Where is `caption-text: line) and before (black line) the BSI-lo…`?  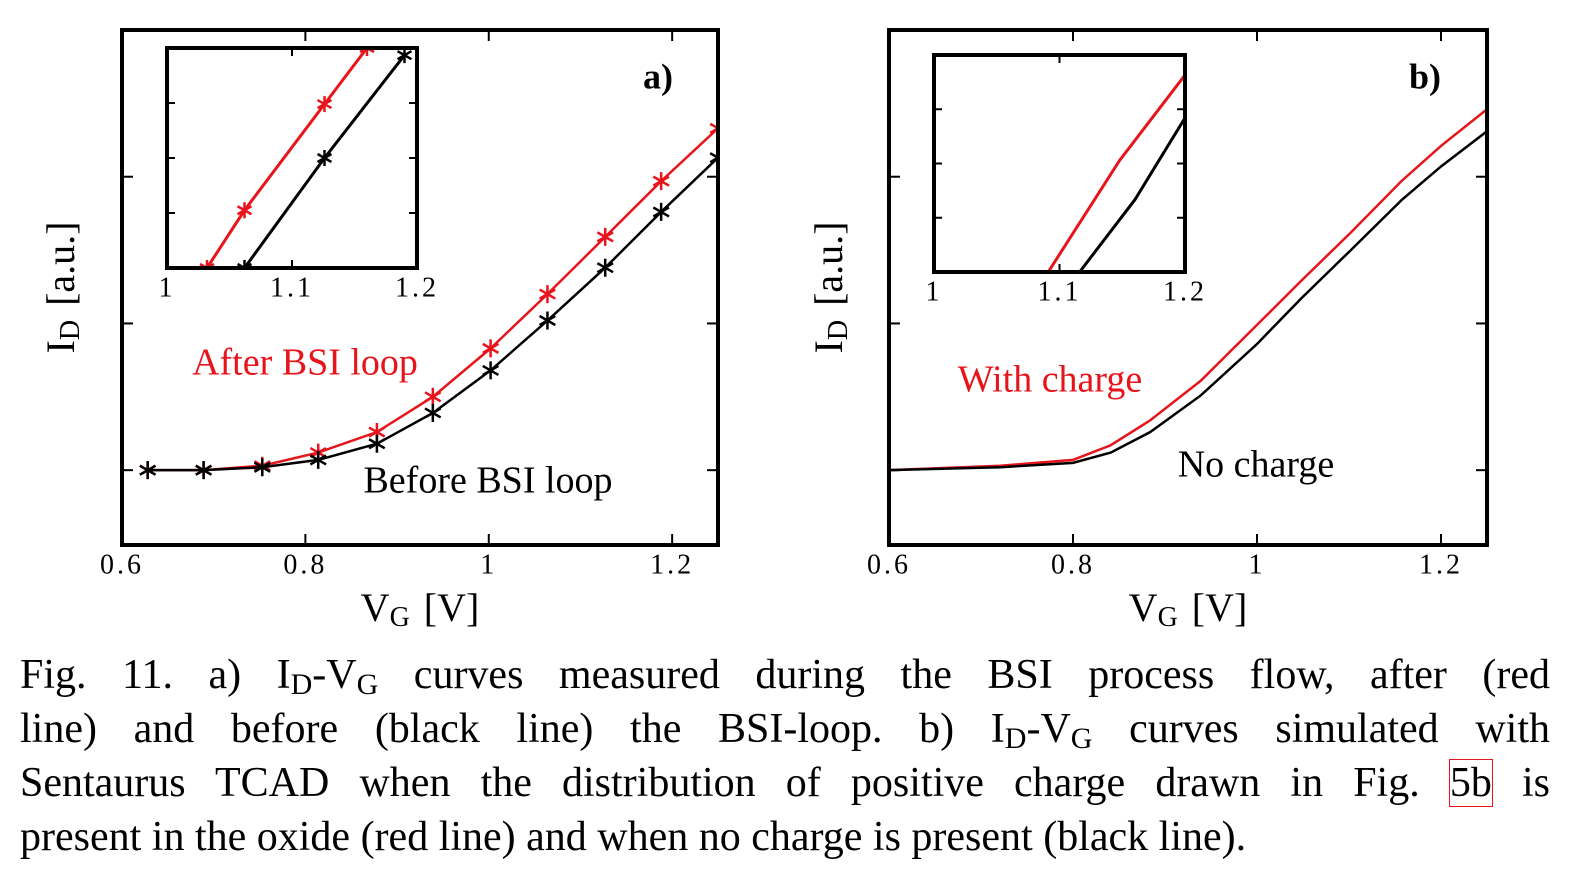
caption-text: line) and before (black line) the BSI-lo… is located at coordinates (512, 729).